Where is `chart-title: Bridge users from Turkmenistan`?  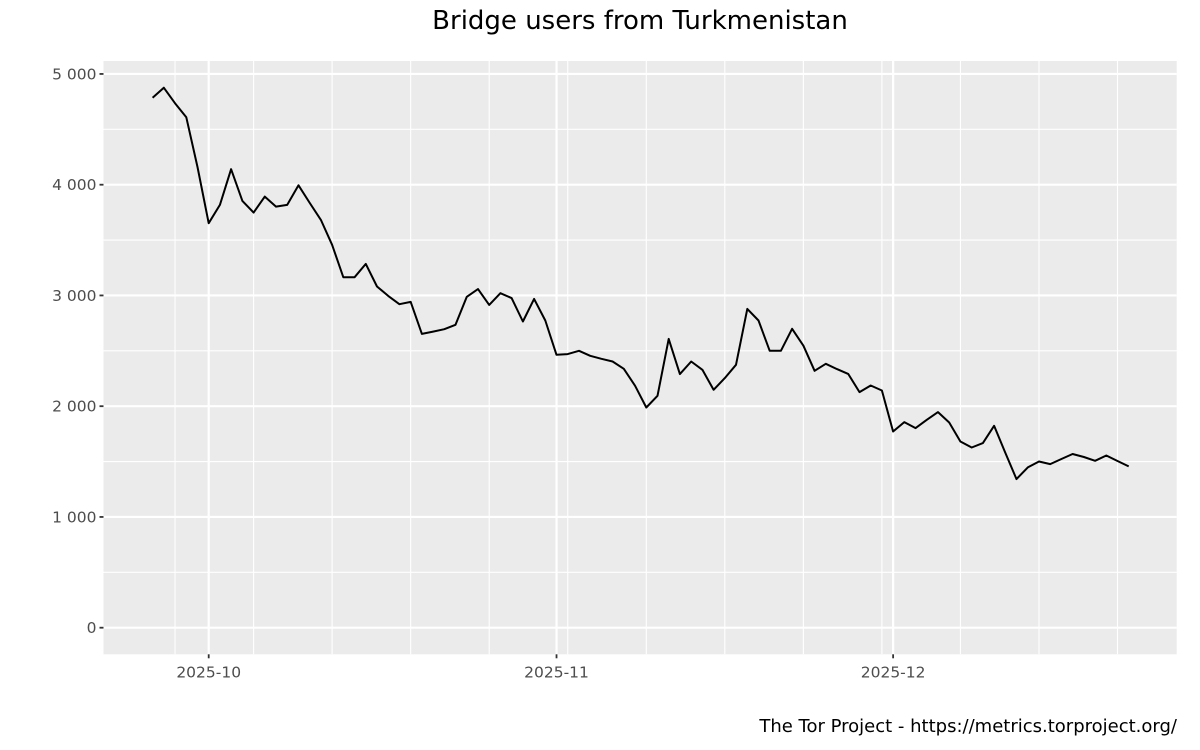
chart-title: Bridge users from Turkmenistan is located at coordinates (640, 21).